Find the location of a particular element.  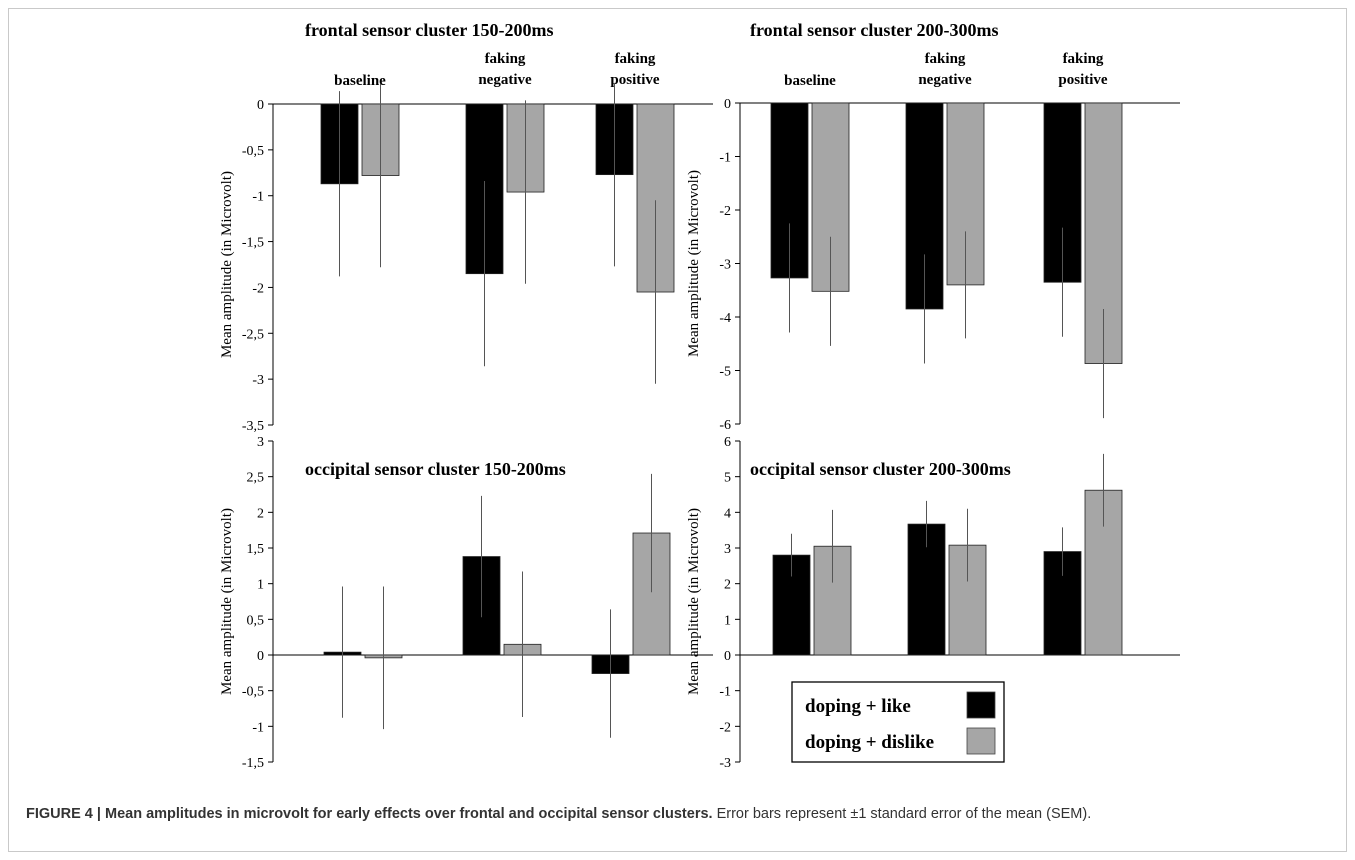

y-tick-label: -3,5 is located at coordinates (253, 426).